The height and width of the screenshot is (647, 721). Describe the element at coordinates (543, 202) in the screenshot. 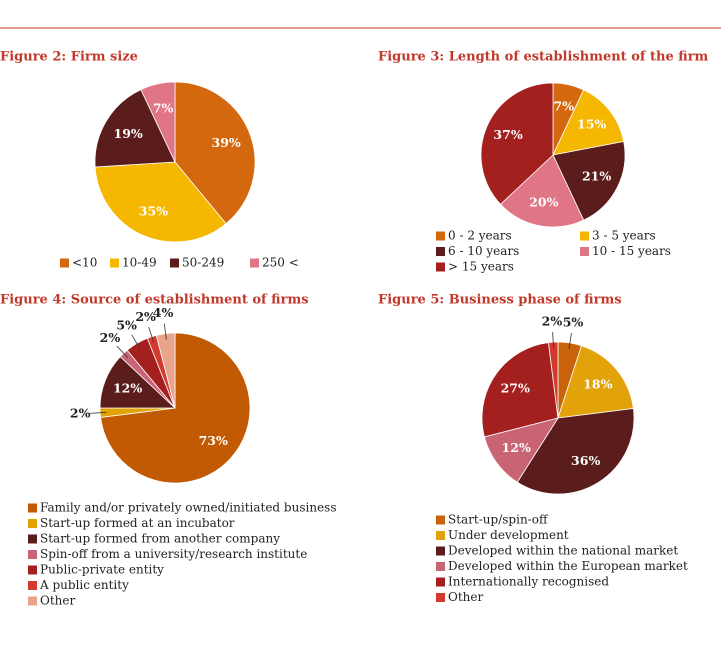

I see `value-label: 20%` at that location.